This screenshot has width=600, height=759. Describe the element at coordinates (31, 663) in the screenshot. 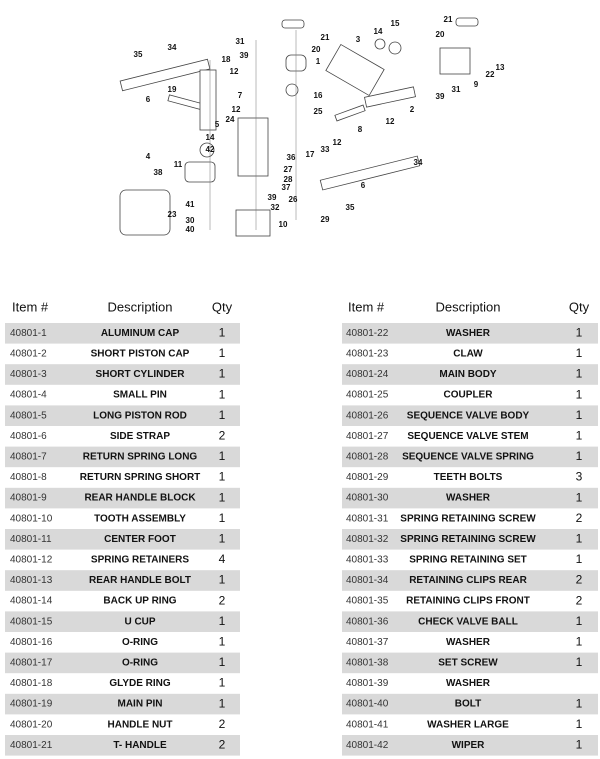

I see `item-number: 40801-17` at that location.